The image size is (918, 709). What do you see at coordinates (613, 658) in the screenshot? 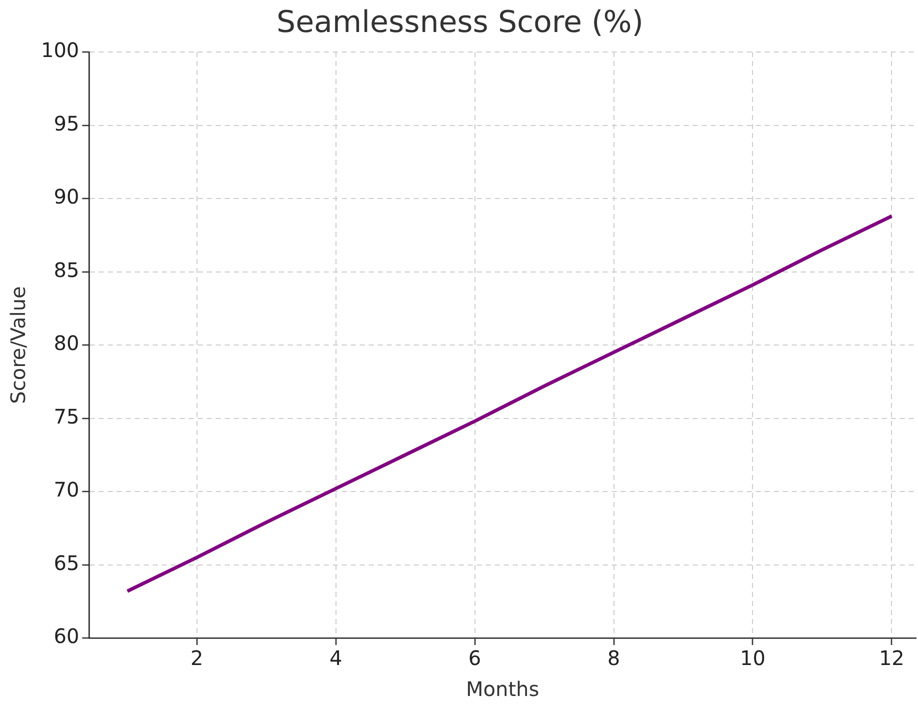
I see `x-tick-label: 8` at bounding box center [613, 658].